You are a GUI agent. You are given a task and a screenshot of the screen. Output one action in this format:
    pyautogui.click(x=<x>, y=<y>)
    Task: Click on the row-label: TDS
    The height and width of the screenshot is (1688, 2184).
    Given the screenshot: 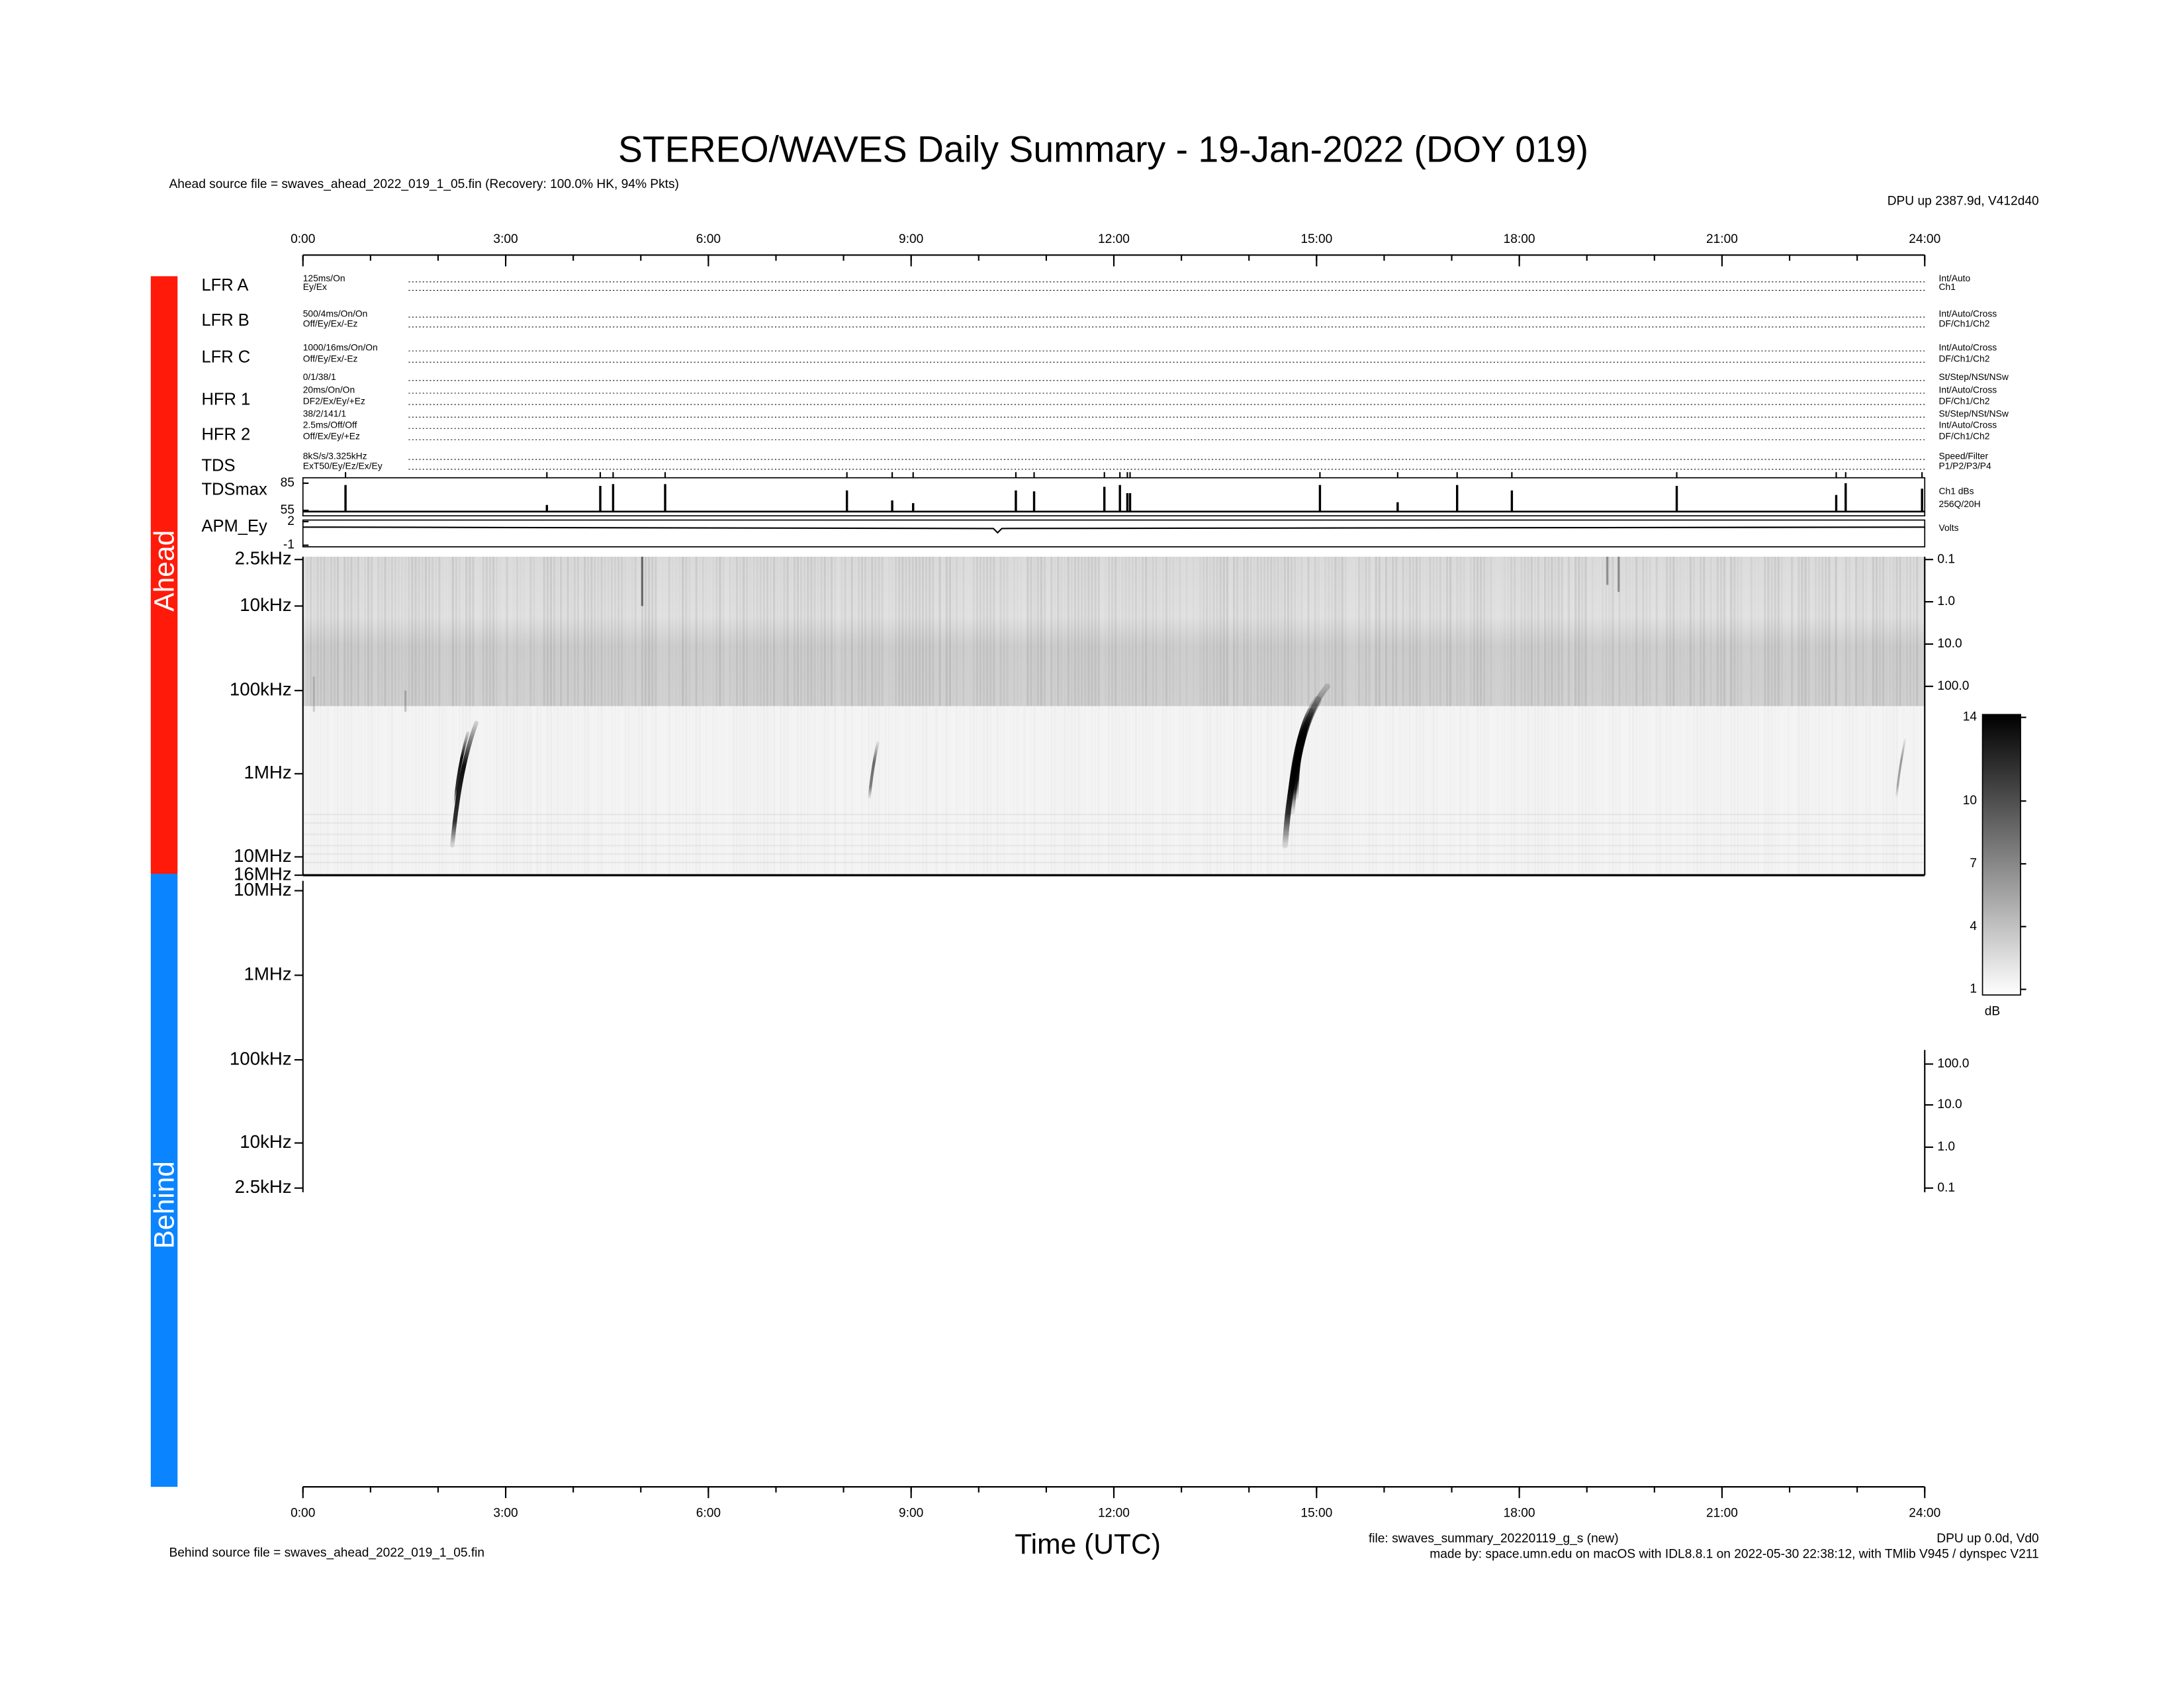 What is the action you would take?
    pyautogui.click(x=218, y=465)
    